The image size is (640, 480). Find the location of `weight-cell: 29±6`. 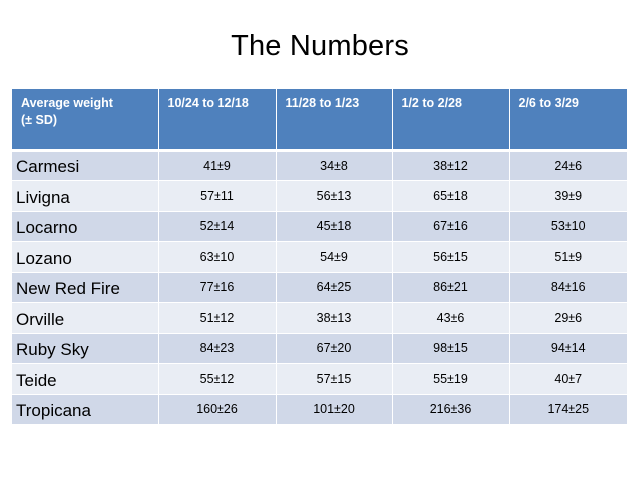

weight-cell: 29±6 is located at coordinates (568, 318).